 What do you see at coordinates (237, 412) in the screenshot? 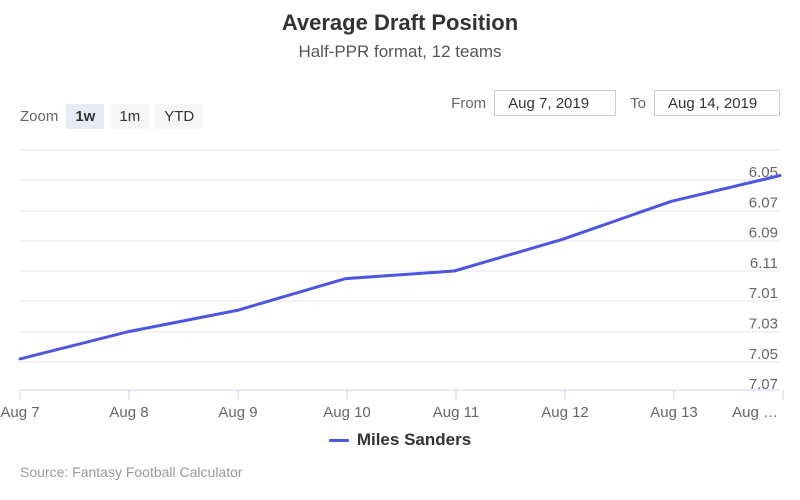
I see `x-tick-label: Aug 9` at bounding box center [237, 412].